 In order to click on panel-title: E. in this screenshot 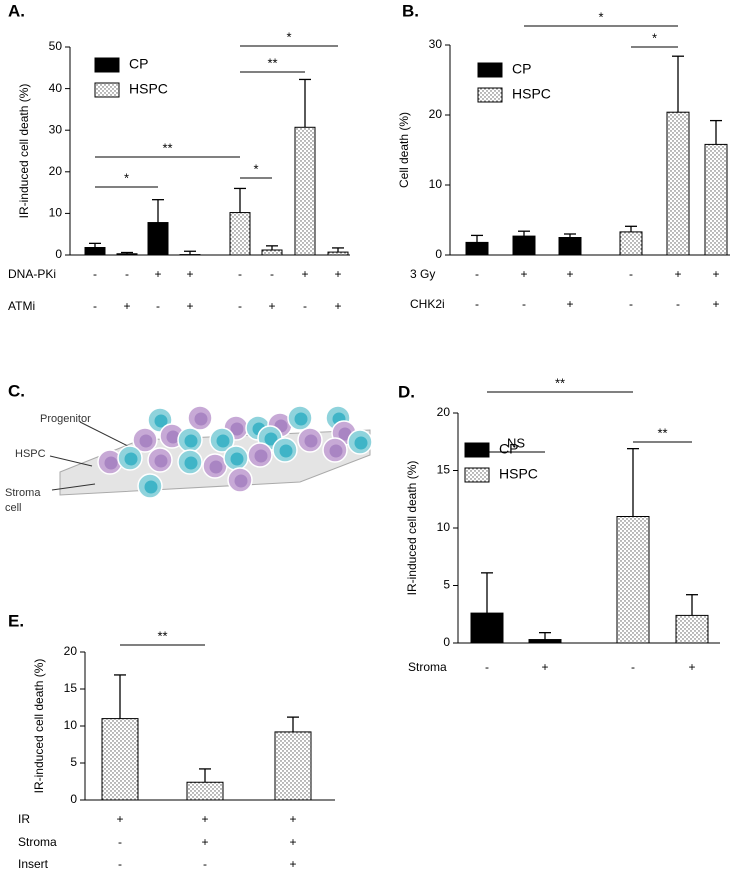, I will do `click(16, 620)`.